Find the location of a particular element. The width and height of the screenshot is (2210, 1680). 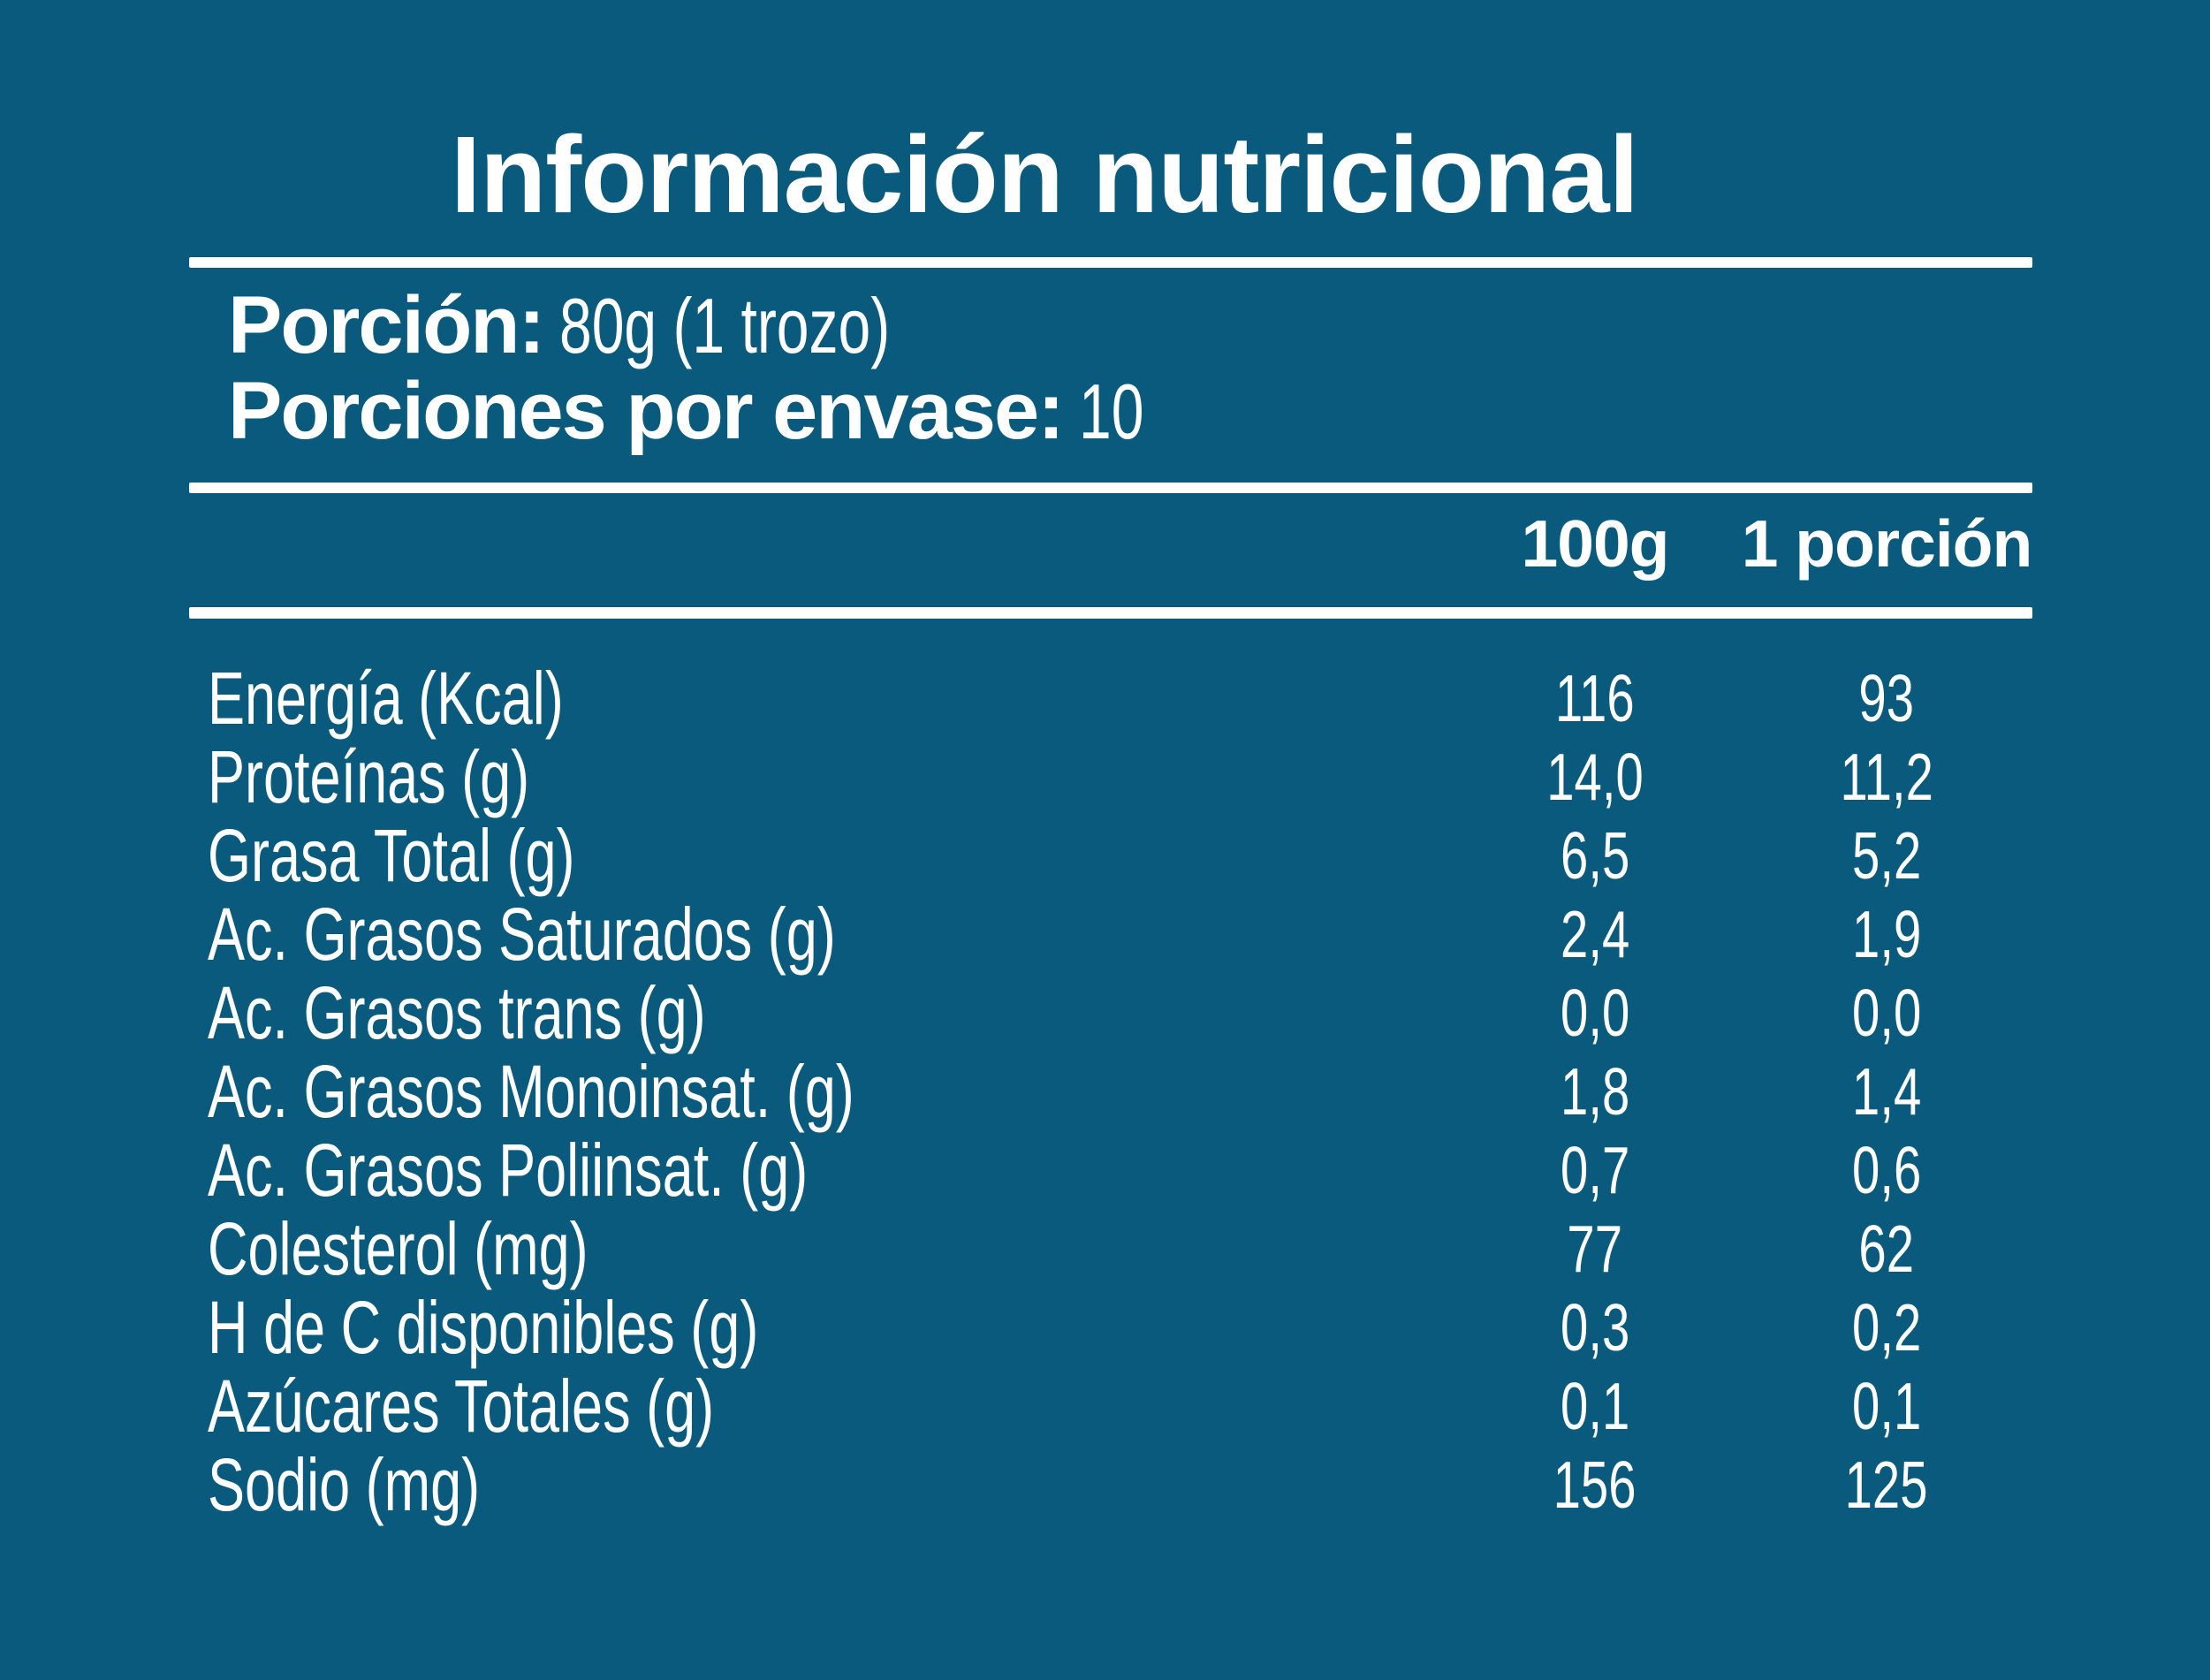

value-per-portion-text: 1,4 is located at coordinates (1887, 1091).